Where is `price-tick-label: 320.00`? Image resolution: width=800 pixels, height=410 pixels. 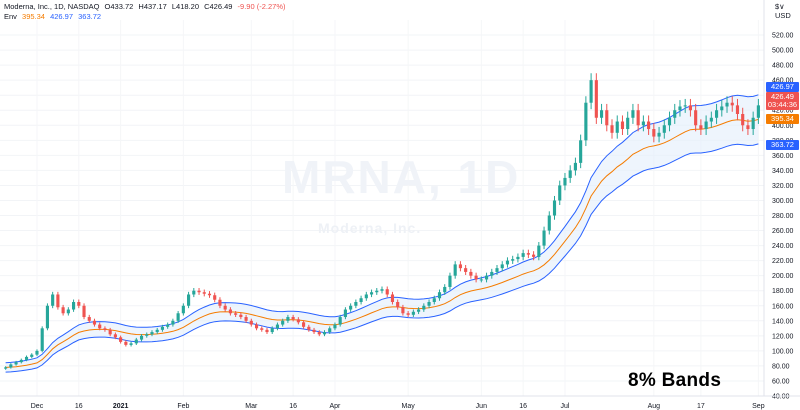 price-tick-label: 320.00 is located at coordinates (783, 186).